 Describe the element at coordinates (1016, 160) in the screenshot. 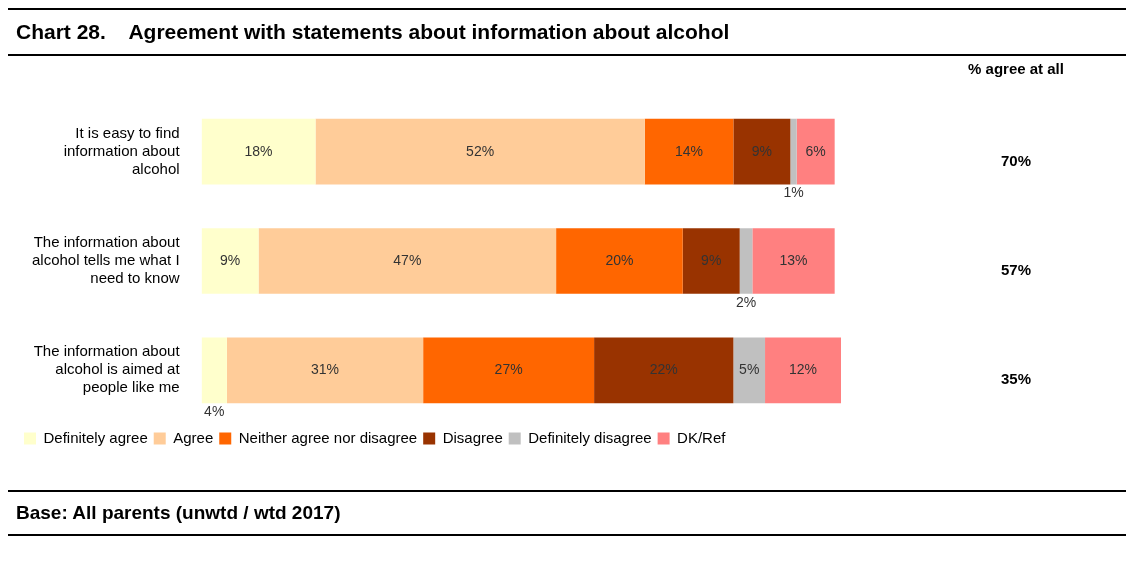

I see `text: 70%` at that location.